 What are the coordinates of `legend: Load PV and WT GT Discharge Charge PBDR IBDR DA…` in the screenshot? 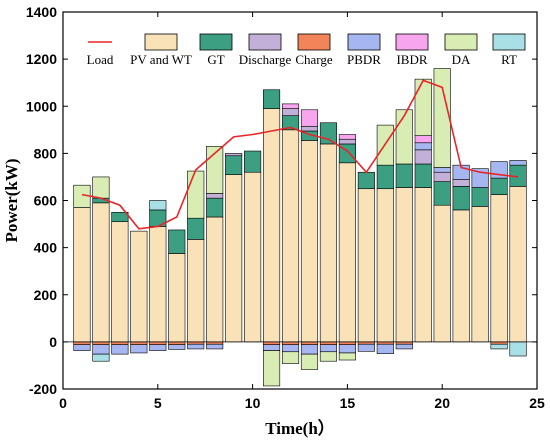 It's located at (306, 50).